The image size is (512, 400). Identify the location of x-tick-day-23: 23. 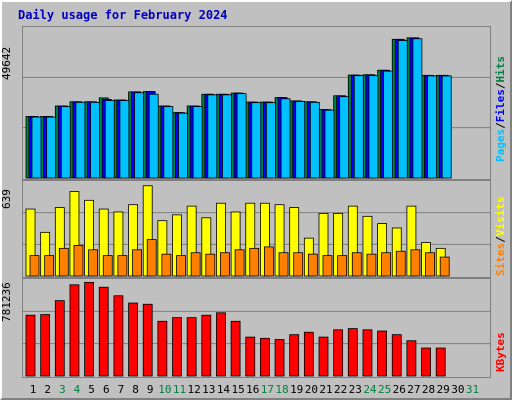
(355, 389).